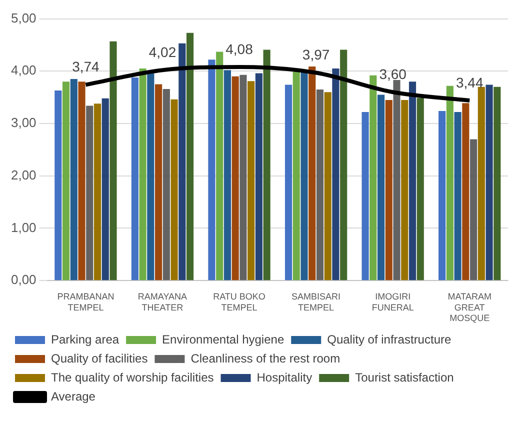 Image resolution: width=526 pixels, height=421 pixels. Describe the element at coordinates (23, 70) in the screenshot. I see `y-tick-label: 4,00` at that location.